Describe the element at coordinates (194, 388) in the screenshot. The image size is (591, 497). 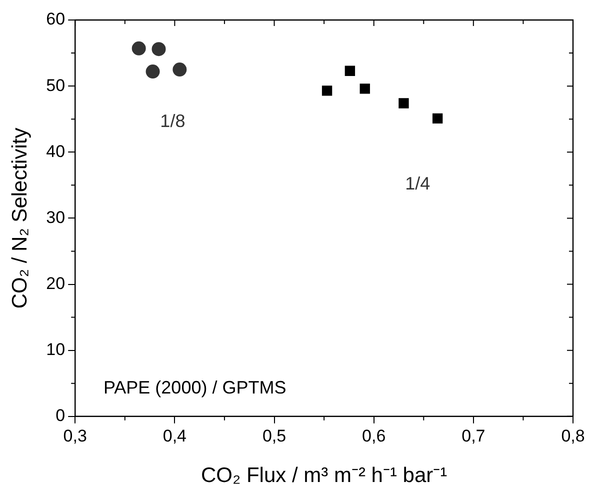
I see `annotation: PAPE (2000) / GPTMS` at that location.